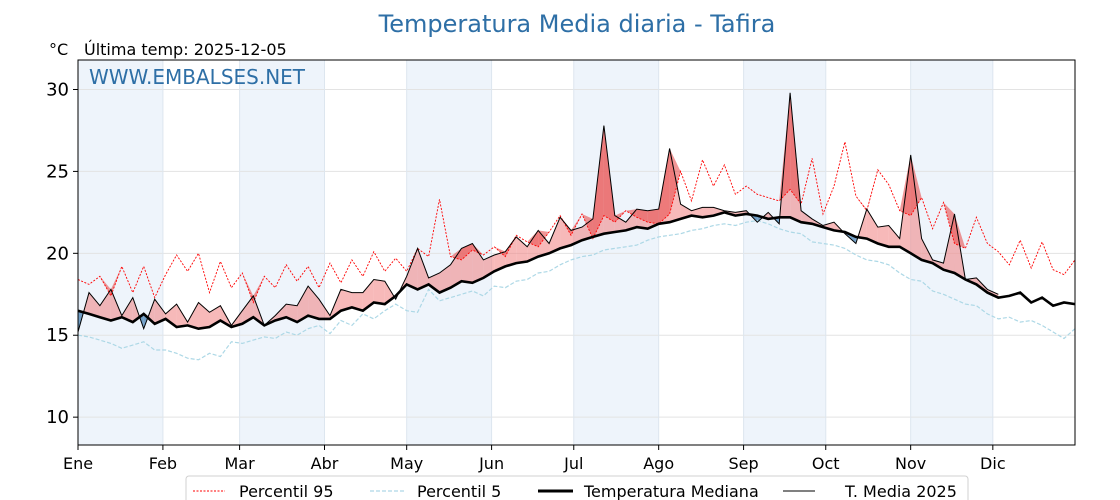 This screenshot has width=1120, height=500. What do you see at coordinates (58, 49) in the screenshot?
I see `unit-label: °C` at bounding box center [58, 49].